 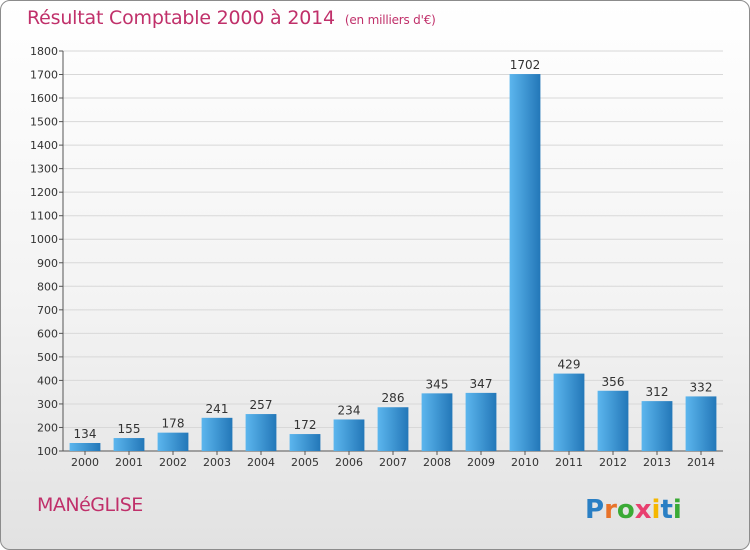 What do you see at coordinates (44, 192) in the screenshot?
I see `y-tick-label: 1200` at bounding box center [44, 192].